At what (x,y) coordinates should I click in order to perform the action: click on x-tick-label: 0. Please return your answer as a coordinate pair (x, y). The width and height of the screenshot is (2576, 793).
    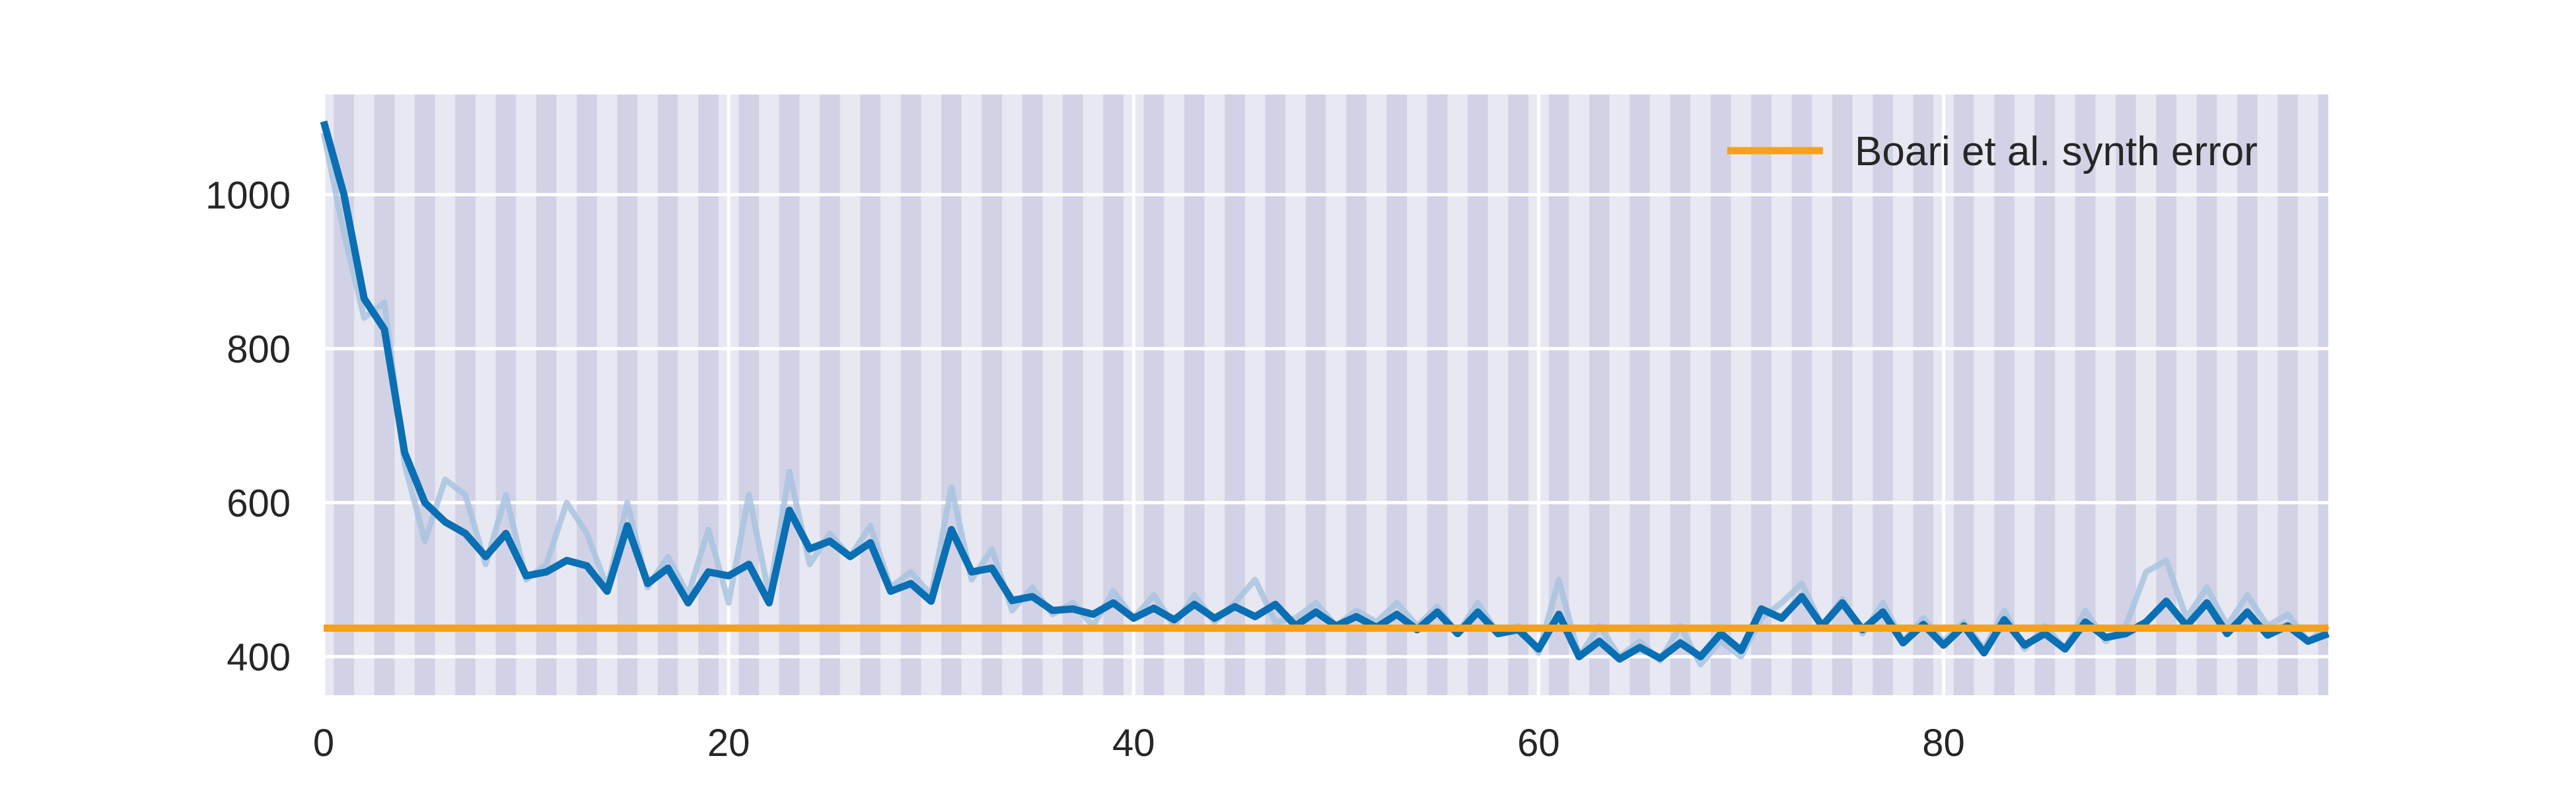
    Looking at the image, I should click on (323, 744).